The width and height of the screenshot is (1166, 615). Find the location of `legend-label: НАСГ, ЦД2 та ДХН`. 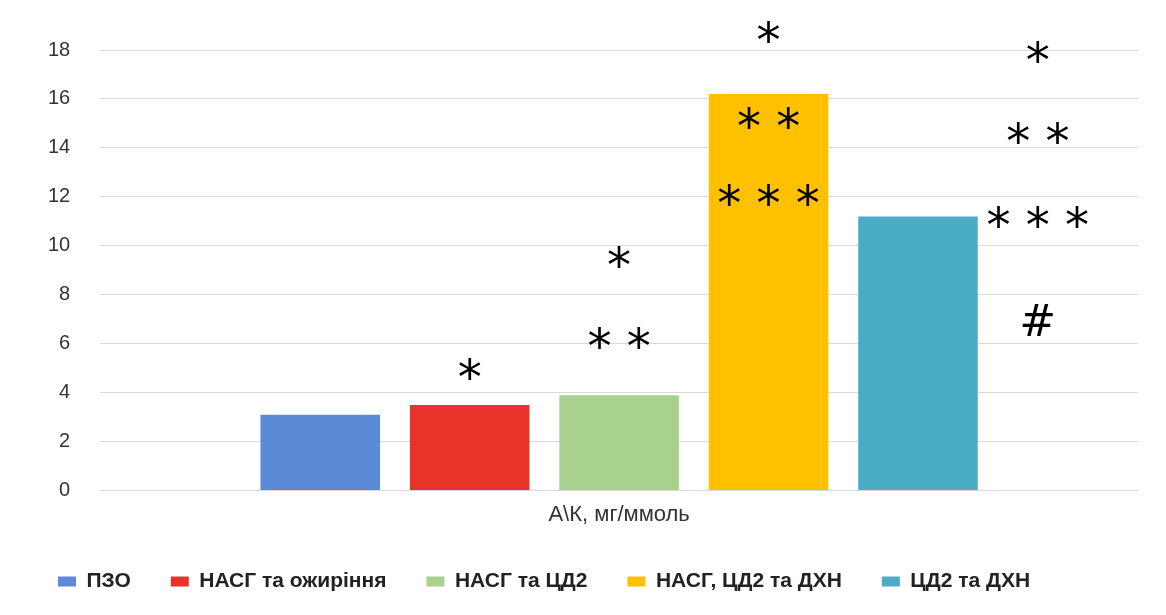

legend-label: НАСГ, ЦД2 та ДХН is located at coordinates (748, 580).